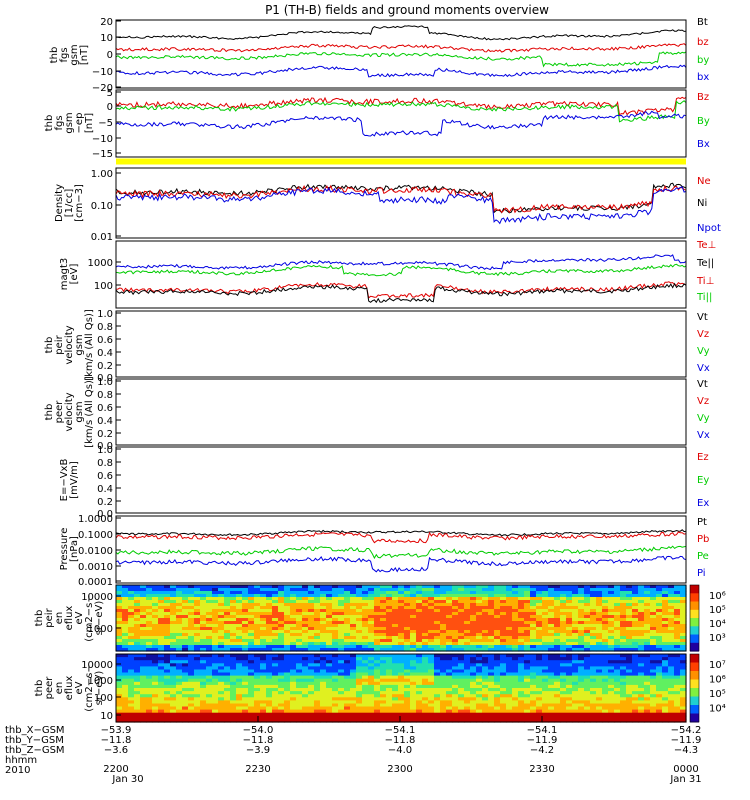 This screenshot has width=750, height=800. What do you see at coordinates (109, 482) in the screenshot?
I see `y-ticks: 1.00.80.60.40.20.0` at bounding box center [109, 482].